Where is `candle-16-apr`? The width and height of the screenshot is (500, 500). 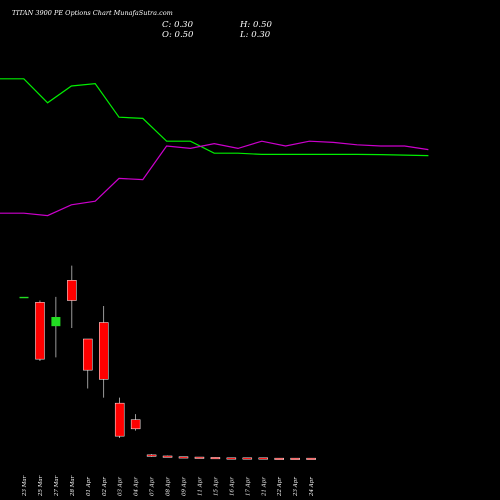 candle-16-apr is located at coordinates (231, 458).